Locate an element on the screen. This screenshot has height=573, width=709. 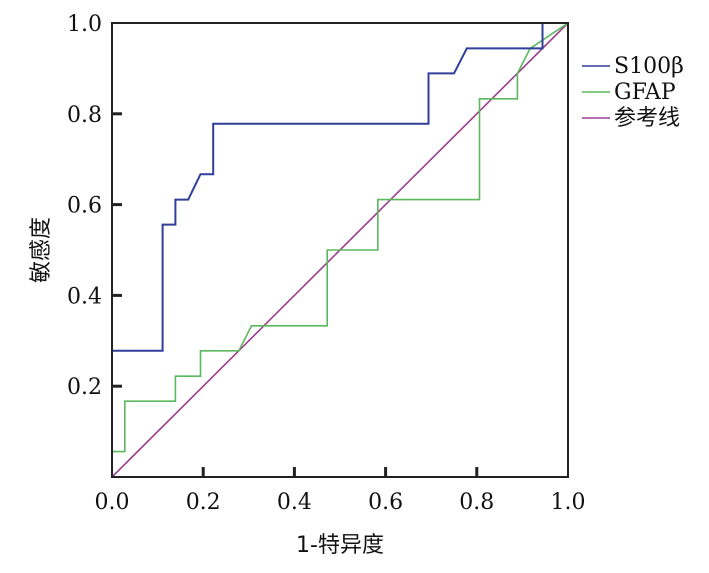
y-tick-label: 1.0 is located at coordinates (84, 24).